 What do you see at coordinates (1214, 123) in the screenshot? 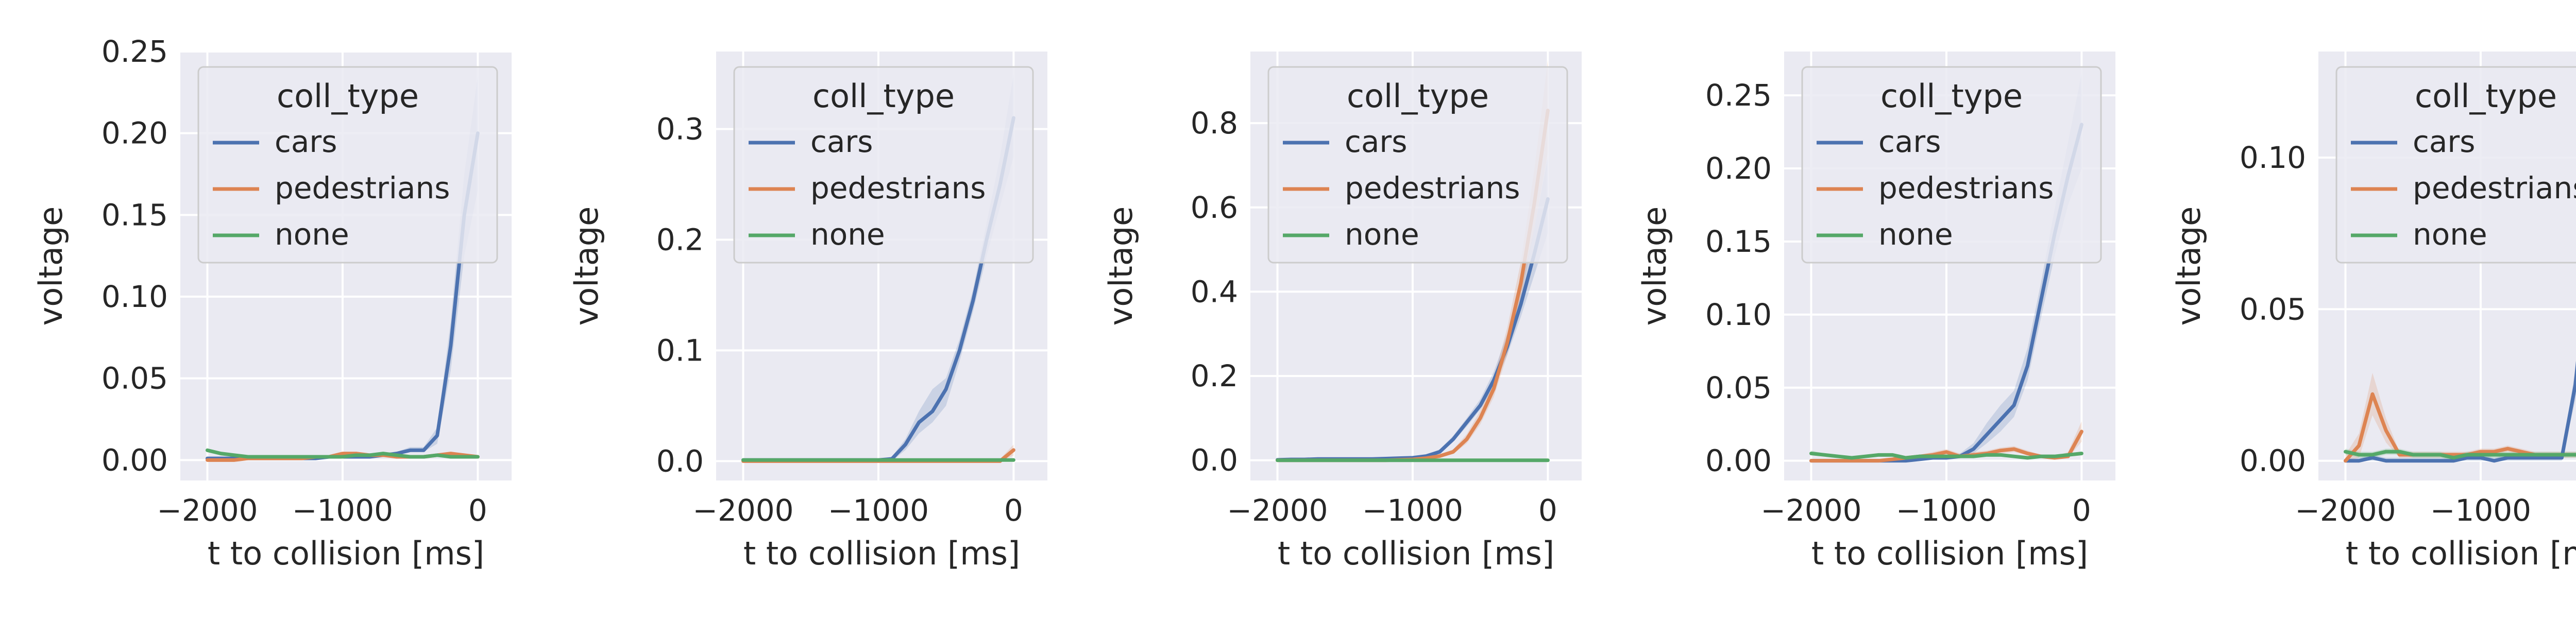
I see `y-tick-label: 0.8` at bounding box center [1214, 123].